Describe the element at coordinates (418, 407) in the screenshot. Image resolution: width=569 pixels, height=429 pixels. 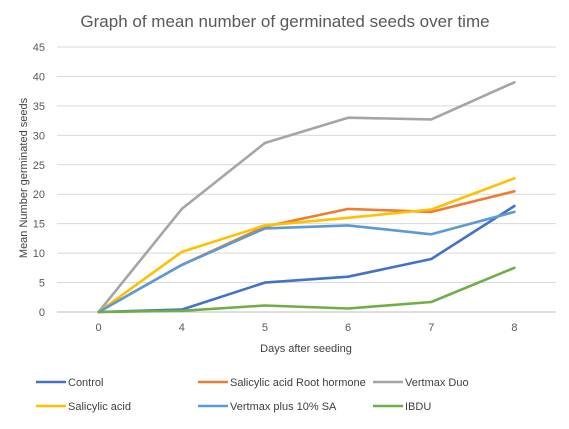
I see `legend-label: IBDU` at that location.